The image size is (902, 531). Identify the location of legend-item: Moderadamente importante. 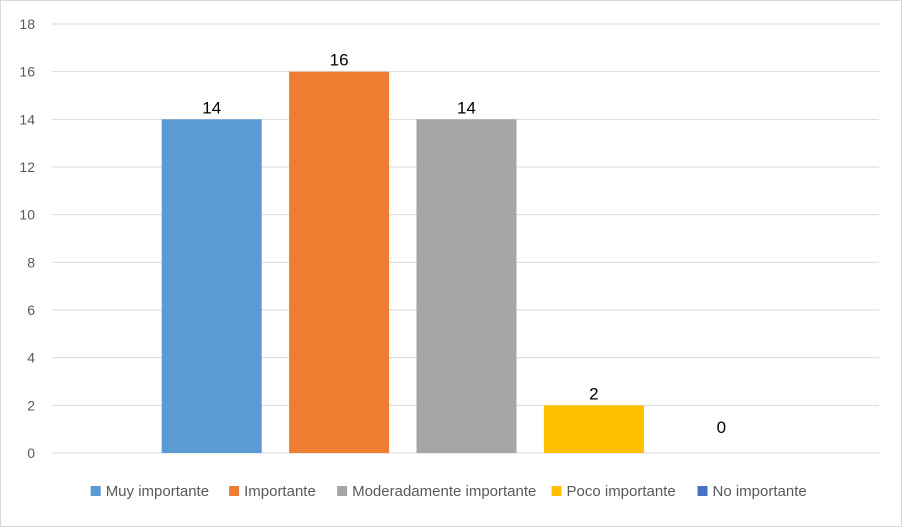
(436, 491).